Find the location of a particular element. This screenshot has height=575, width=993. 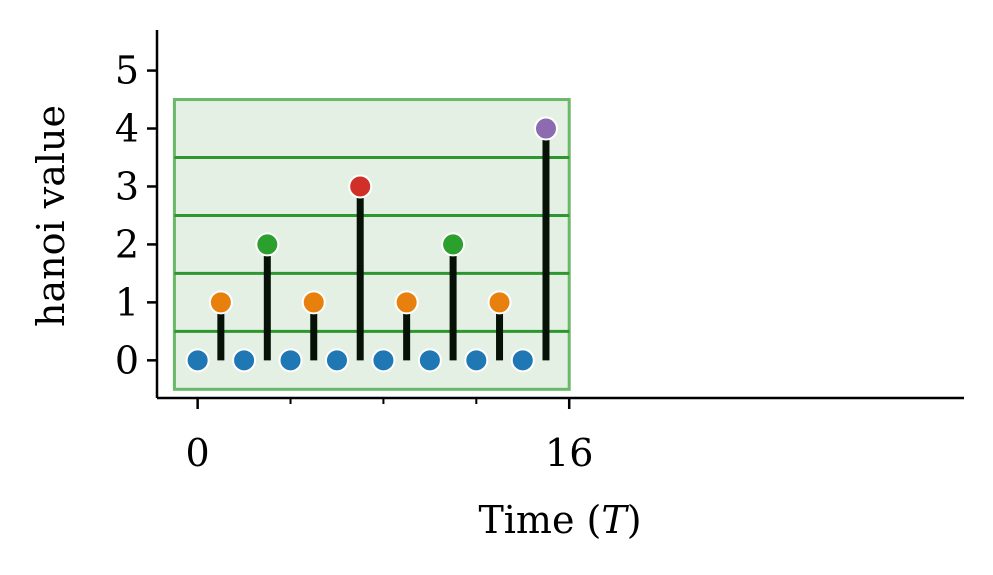

x-axis-title-close: ) is located at coordinates (634, 520).